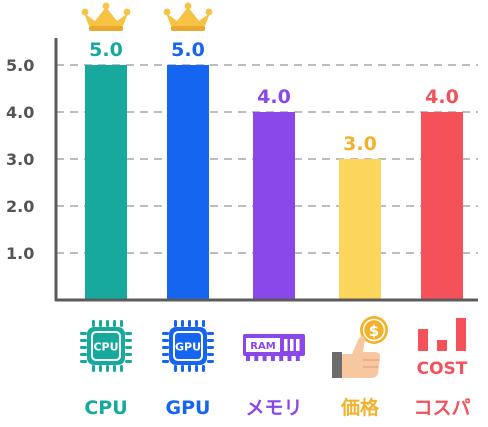  What do you see at coordinates (20, 253) in the screenshot?
I see `y-tick-label: 1.0` at bounding box center [20, 253].